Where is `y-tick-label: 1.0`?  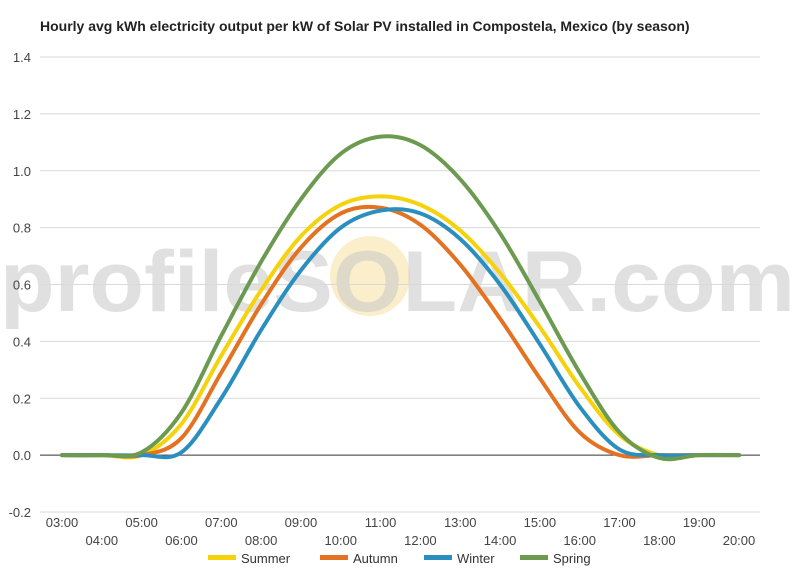 y-tick-label: 1.0 is located at coordinates (22, 171).